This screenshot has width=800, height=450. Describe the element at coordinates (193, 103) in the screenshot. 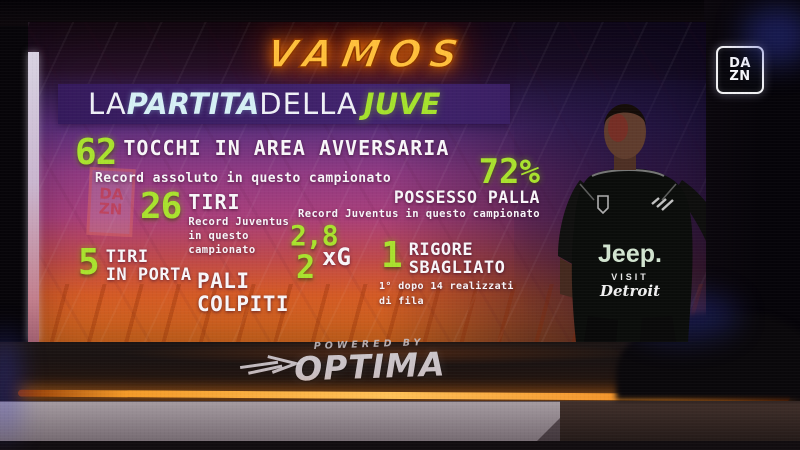

I see `headline-word-partita: PARTITA` at that location.